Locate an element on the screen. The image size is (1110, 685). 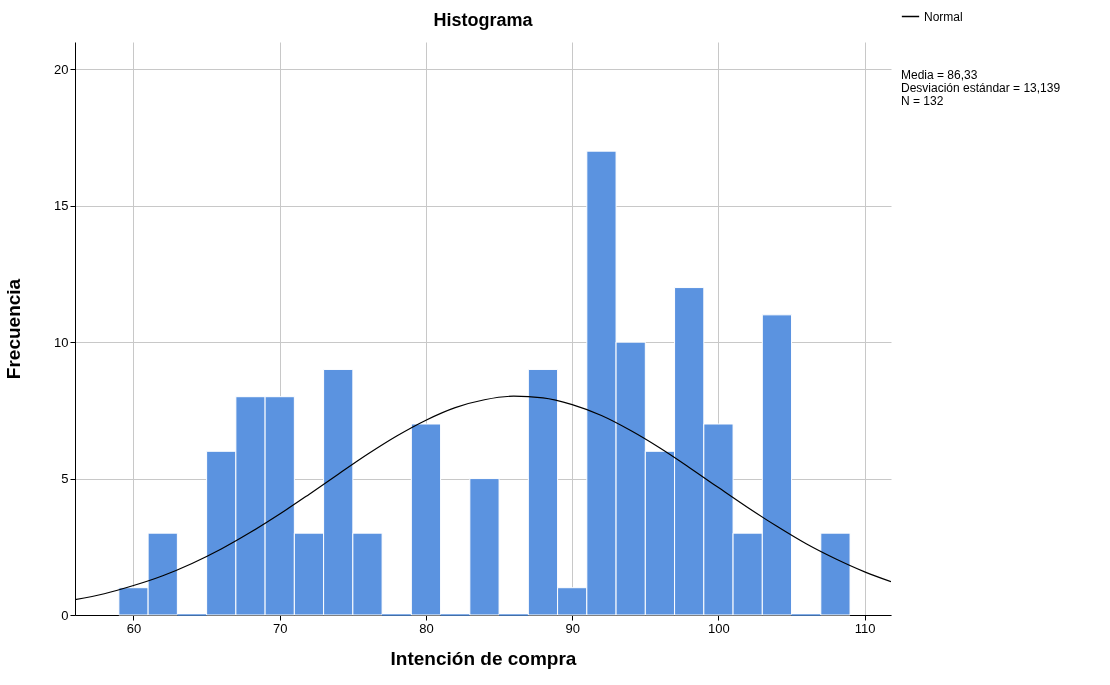
legend-label: Normal is located at coordinates (943, 16).